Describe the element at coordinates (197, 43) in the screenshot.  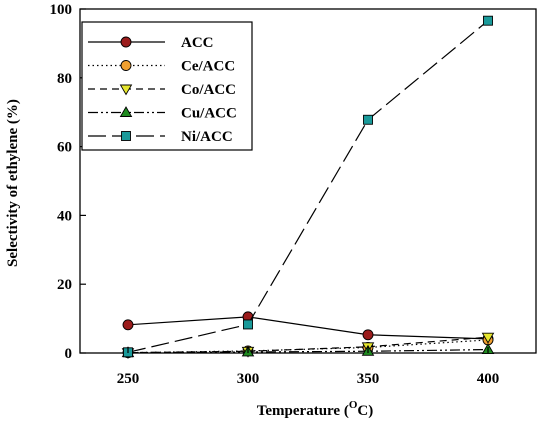
I see `legend-label: ACC` at that location.